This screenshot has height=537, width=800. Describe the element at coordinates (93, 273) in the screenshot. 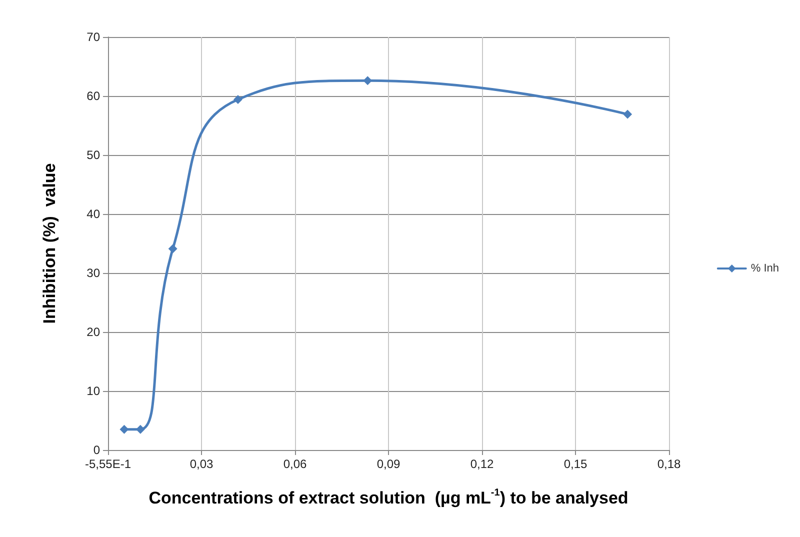

I see `y-tick-label: 30` at that location.